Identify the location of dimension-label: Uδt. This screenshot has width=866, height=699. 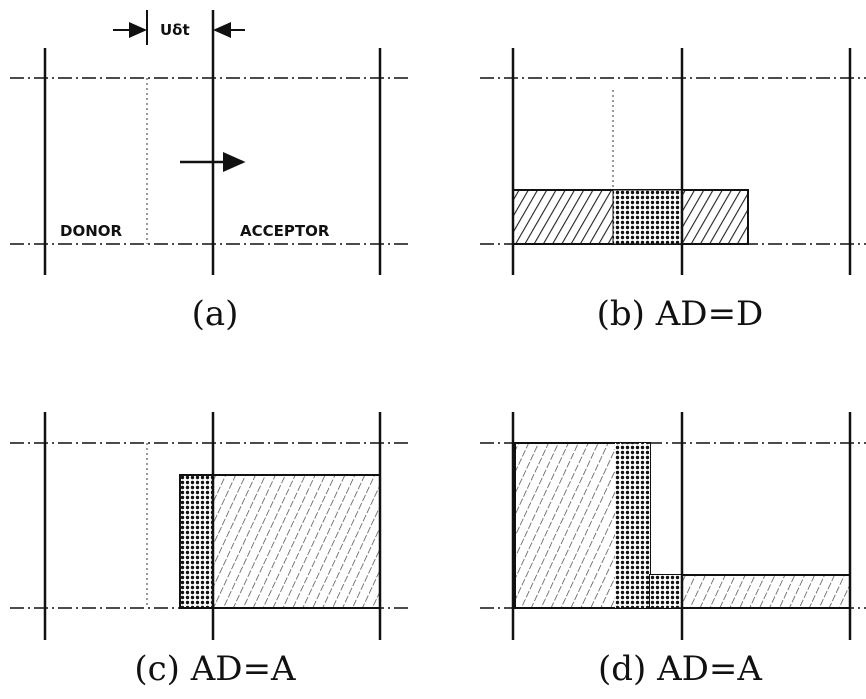
(175, 30).